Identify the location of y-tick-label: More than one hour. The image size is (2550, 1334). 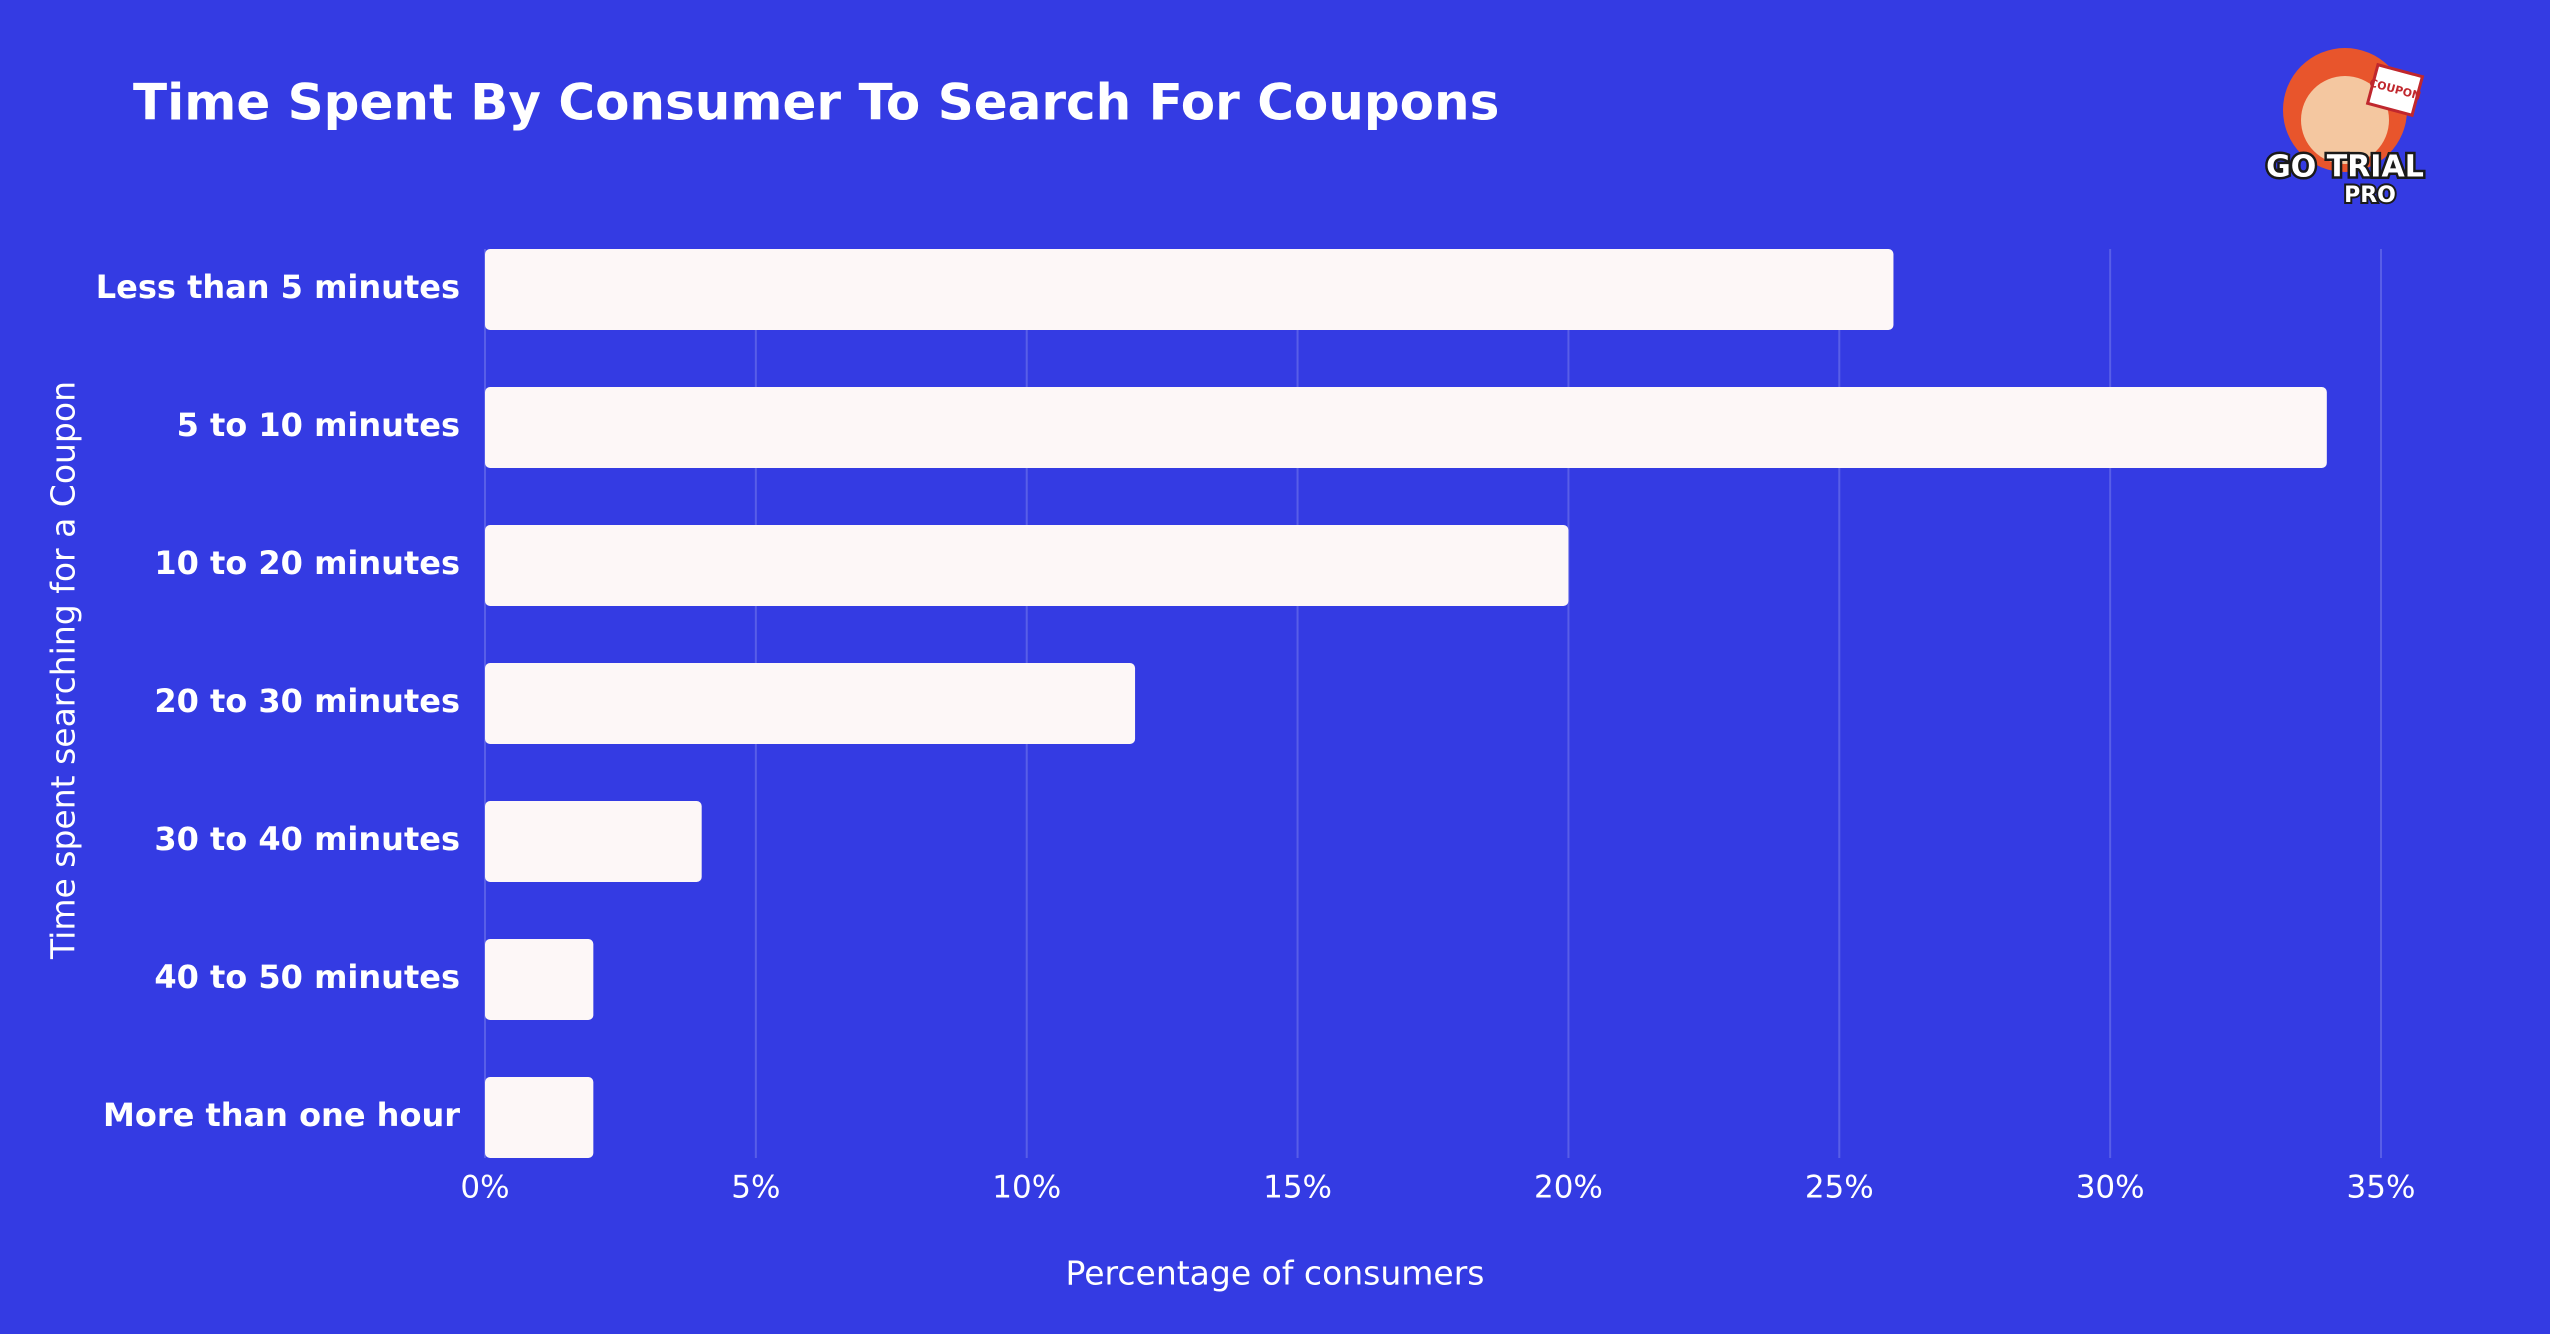
(281, 1115).